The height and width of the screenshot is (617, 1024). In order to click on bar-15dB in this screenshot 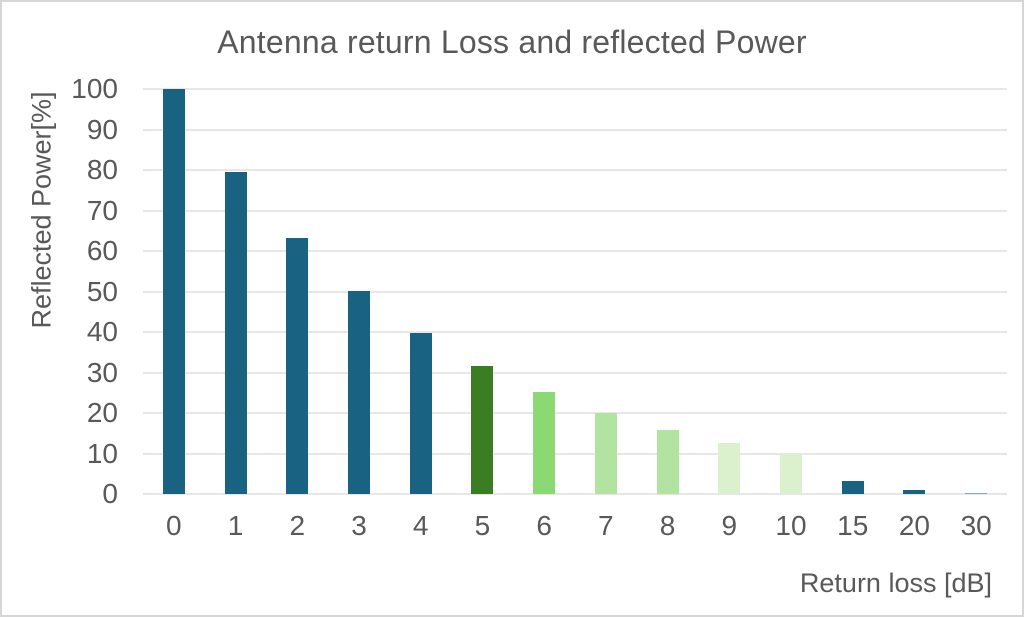, I will do `click(852, 487)`.